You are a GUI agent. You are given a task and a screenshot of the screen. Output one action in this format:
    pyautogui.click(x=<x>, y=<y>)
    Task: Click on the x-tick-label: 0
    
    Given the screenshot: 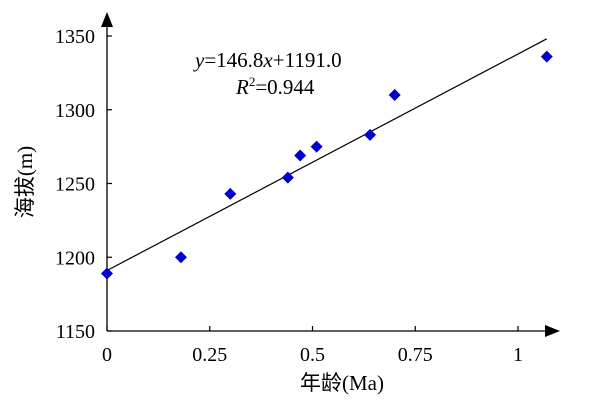 What is the action you would take?
    pyautogui.click(x=107, y=355)
    